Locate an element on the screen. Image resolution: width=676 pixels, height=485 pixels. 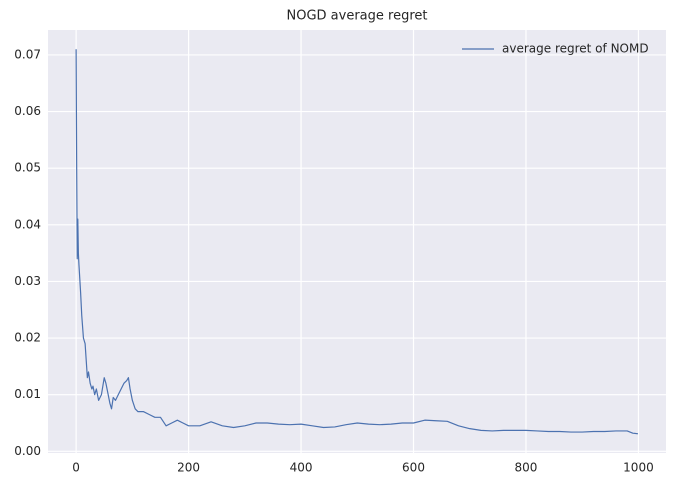
legend-label: average regret of NOMD is located at coordinates (575, 49).